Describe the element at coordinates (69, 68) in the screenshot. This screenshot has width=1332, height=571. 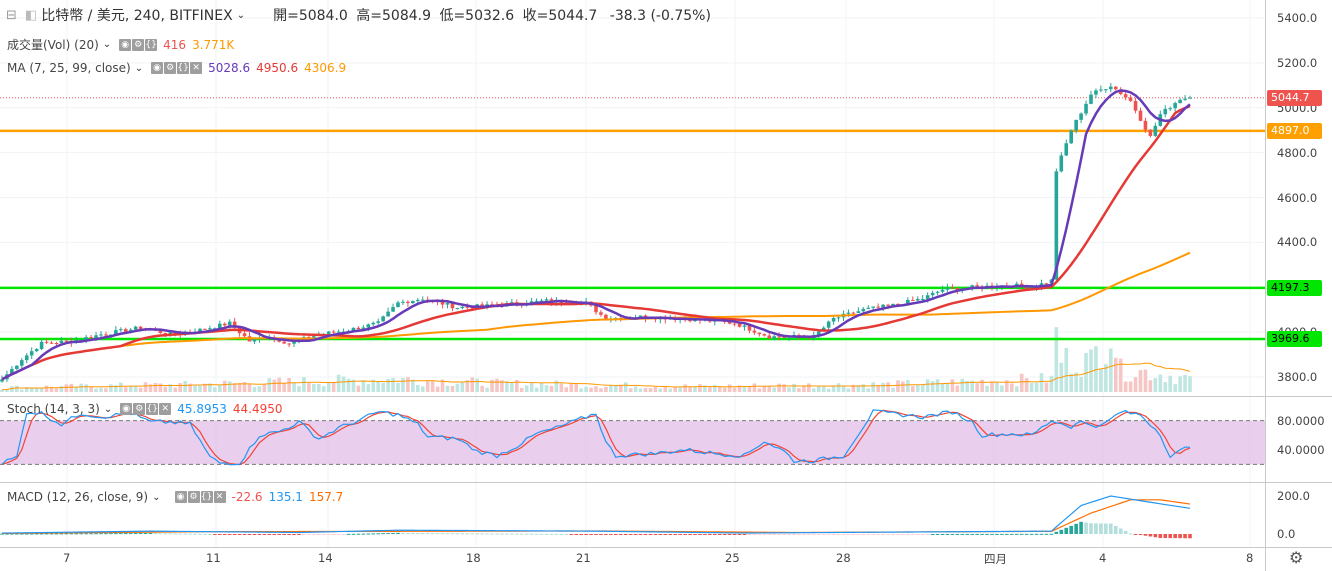
I see `ma-label: MA (7, 25, 99, close)` at that location.